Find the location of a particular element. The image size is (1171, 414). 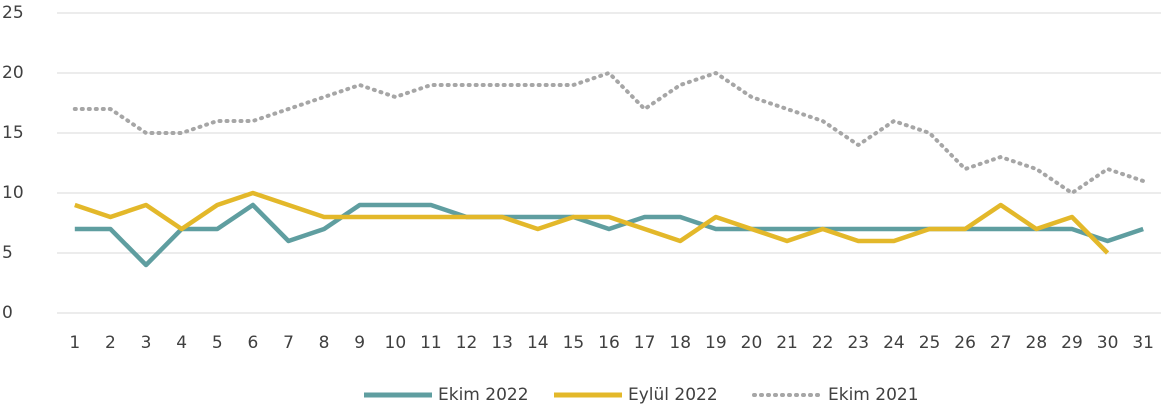

x-tick-label: 23 is located at coordinates (858, 343).